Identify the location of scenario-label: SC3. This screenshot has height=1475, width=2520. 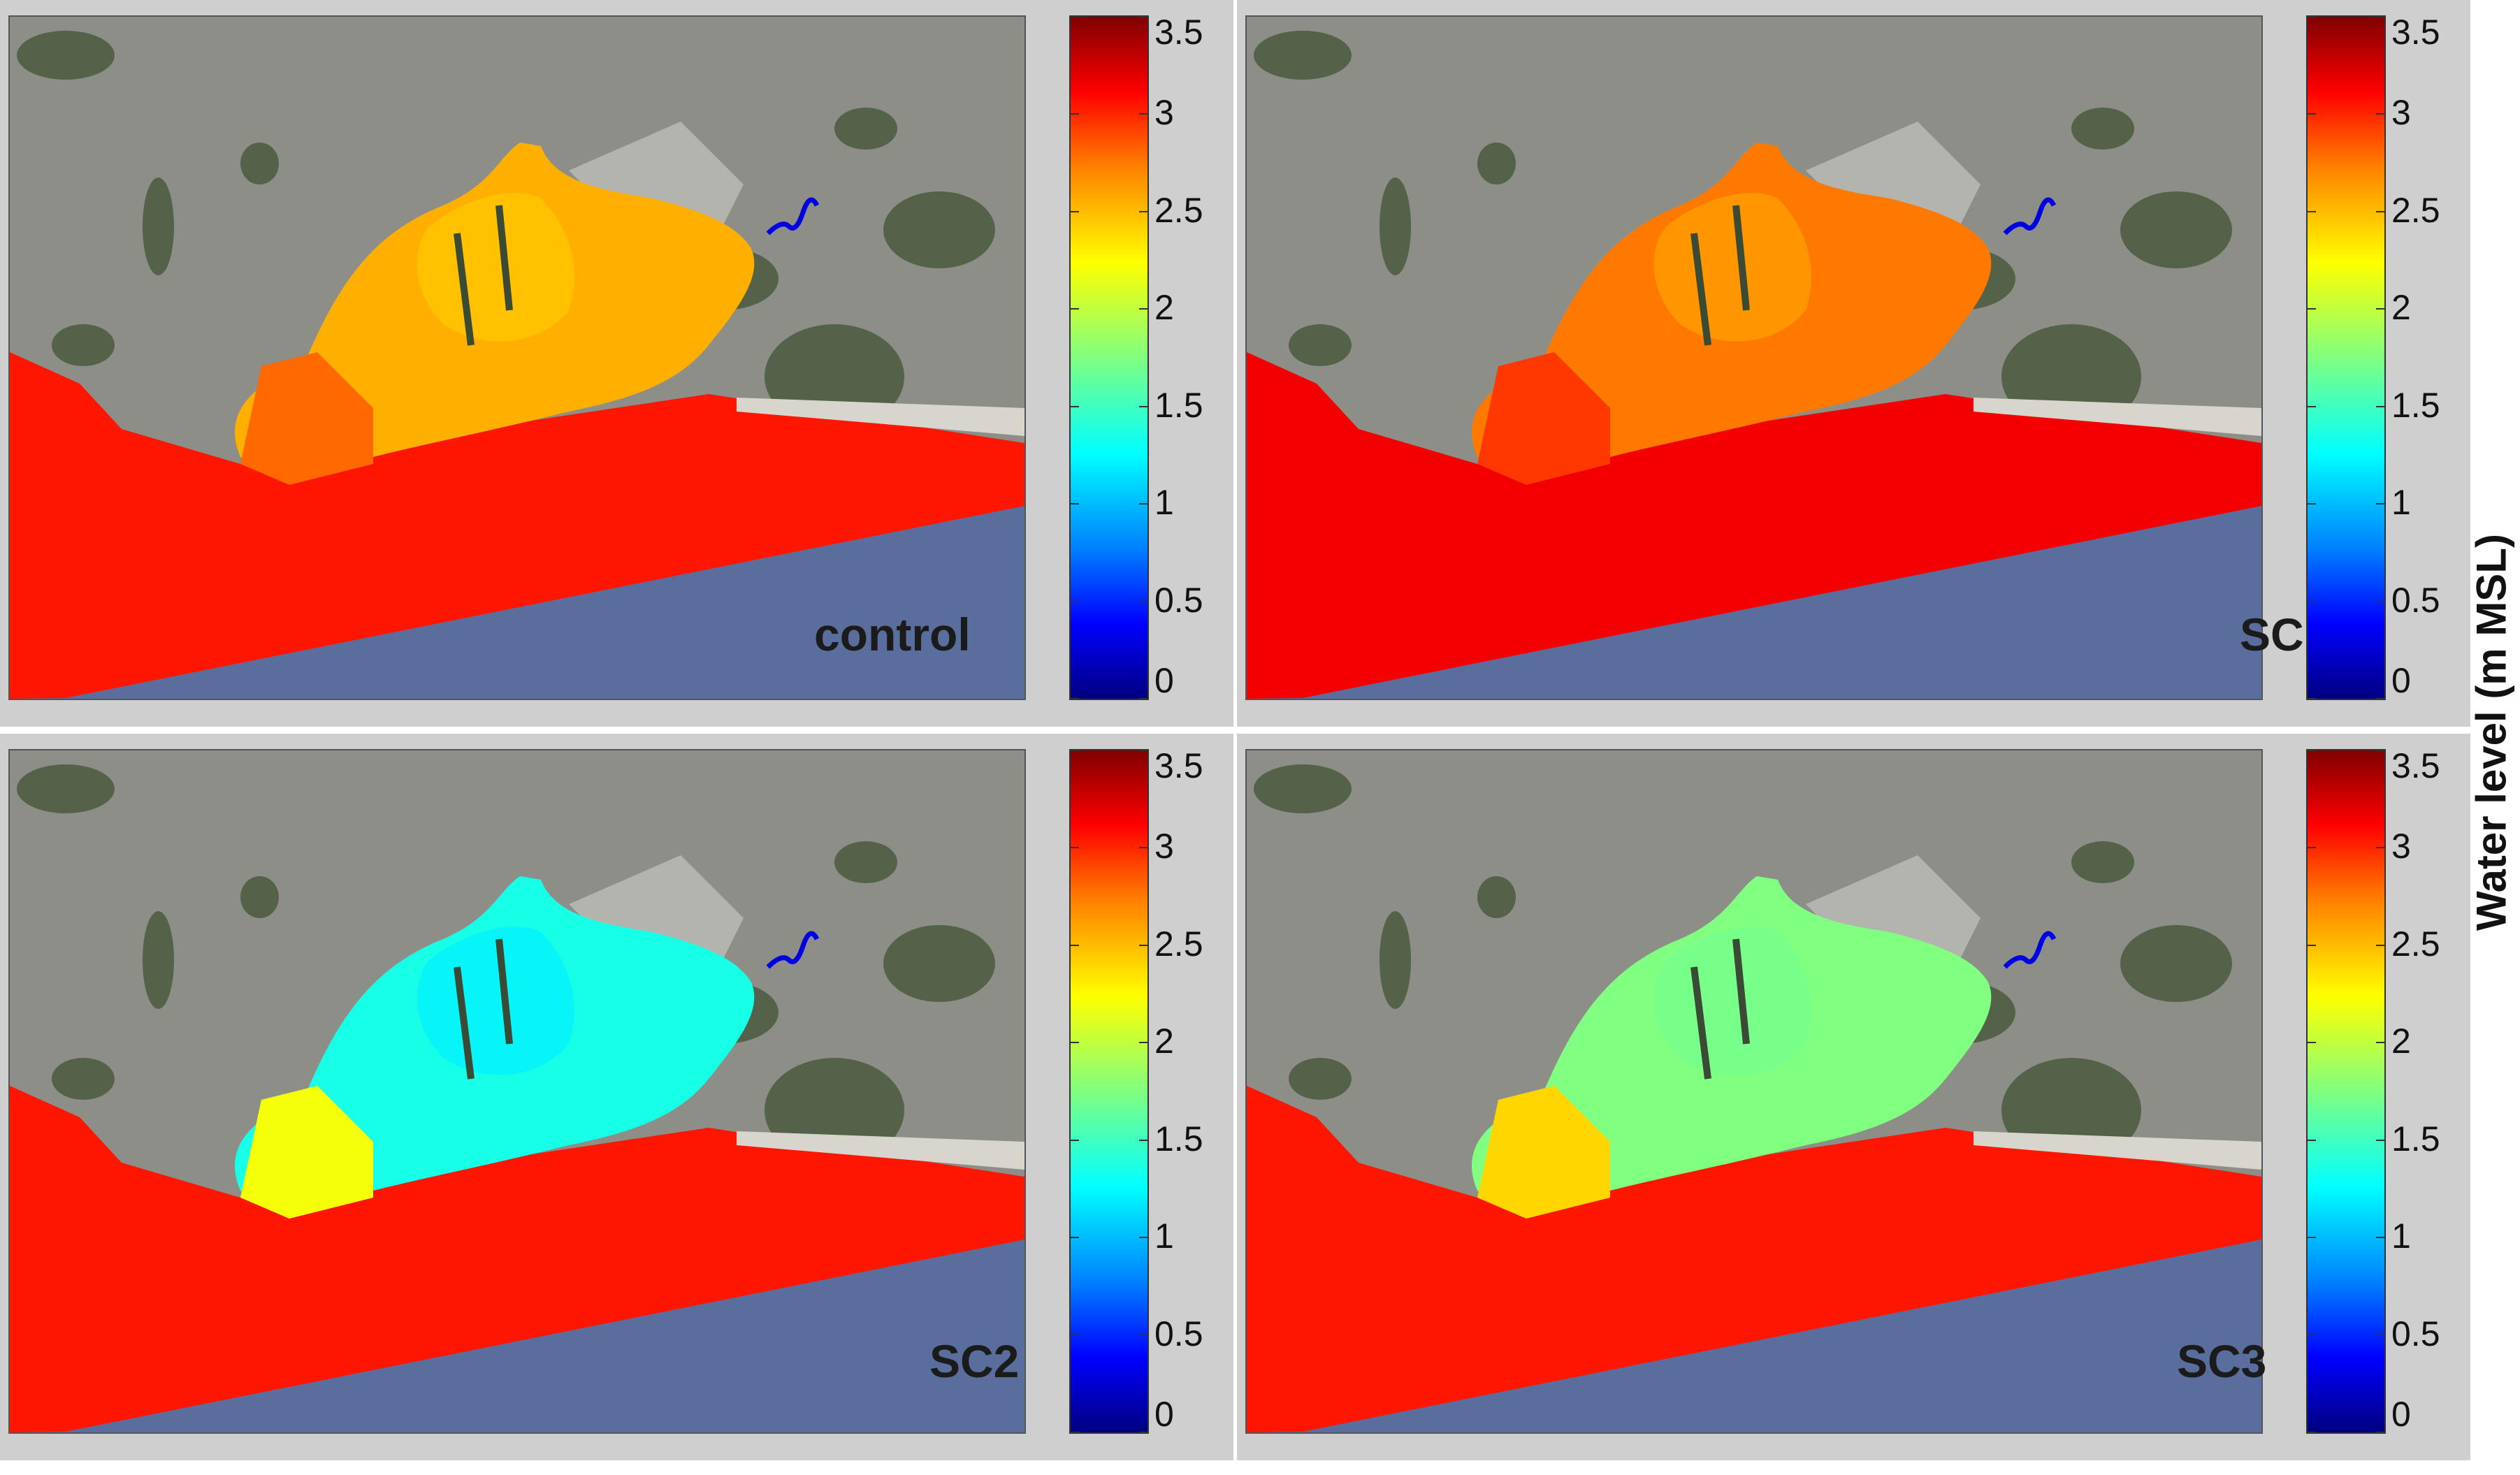
(2222, 1361).